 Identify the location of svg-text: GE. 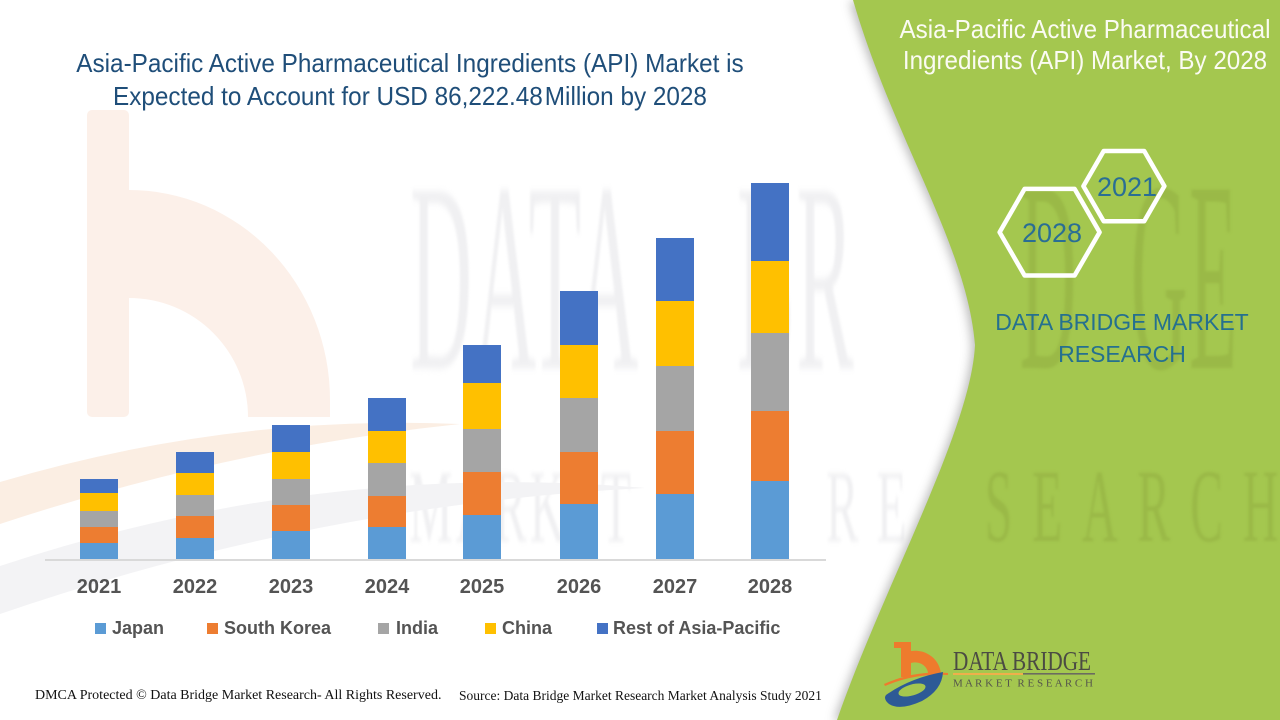
(1185, 277).